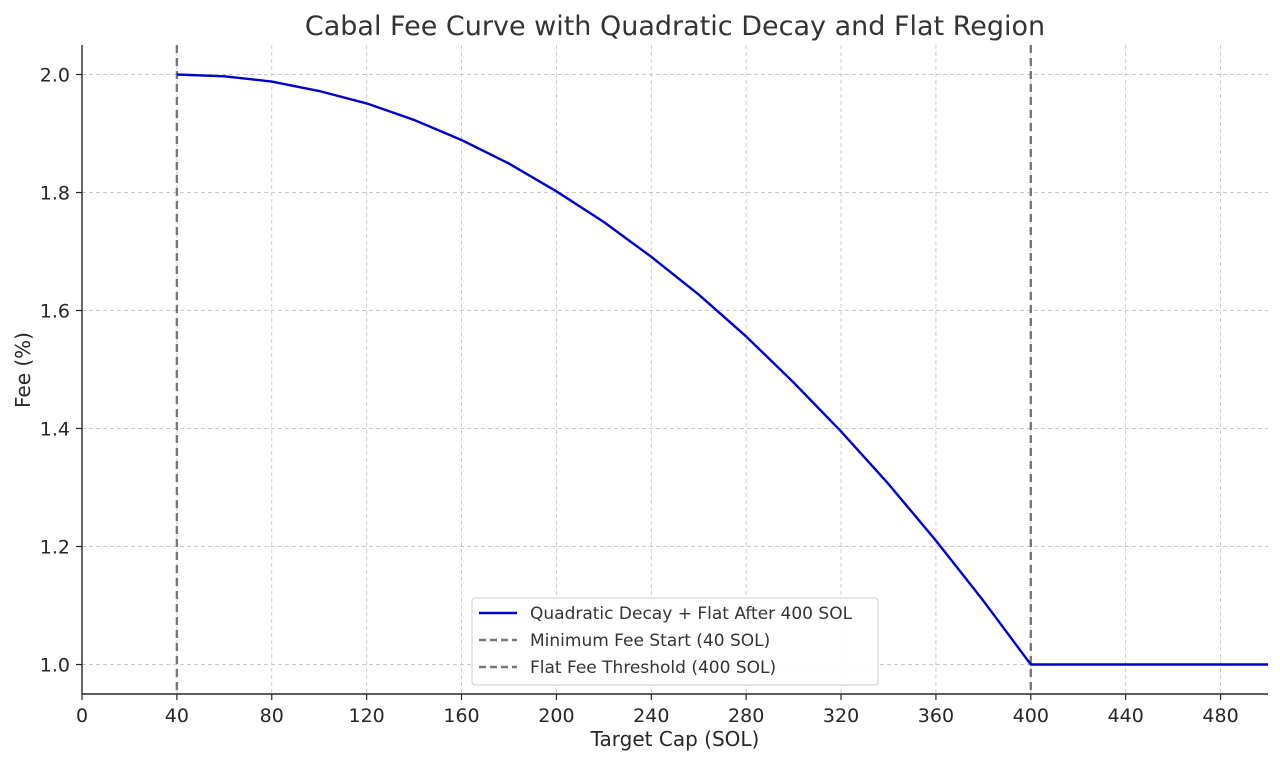  What do you see at coordinates (653, 668) in the screenshot?
I see `legend-label-flat-fee: Flat Fee Threshold (400 SOL)` at bounding box center [653, 668].